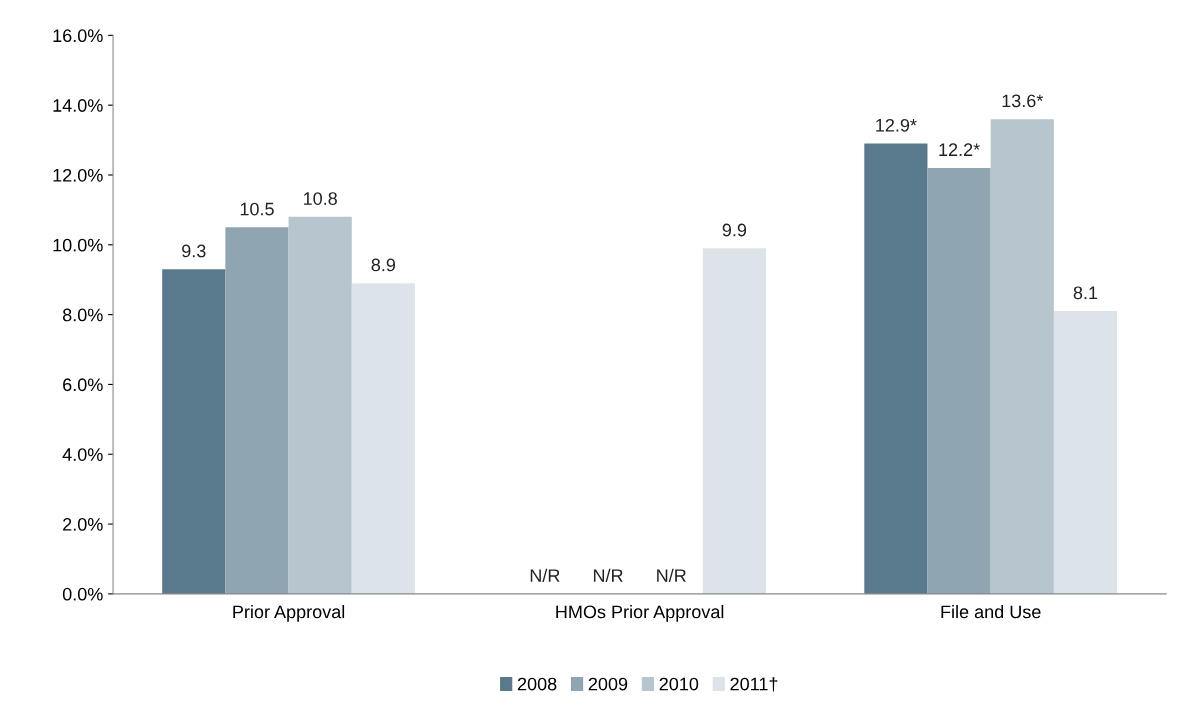 The image size is (1190, 707). What do you see at coordinates (83, 385) in the screenshot?
I see `y-tick-label: 6.0%` at bounding box center [83, 385].